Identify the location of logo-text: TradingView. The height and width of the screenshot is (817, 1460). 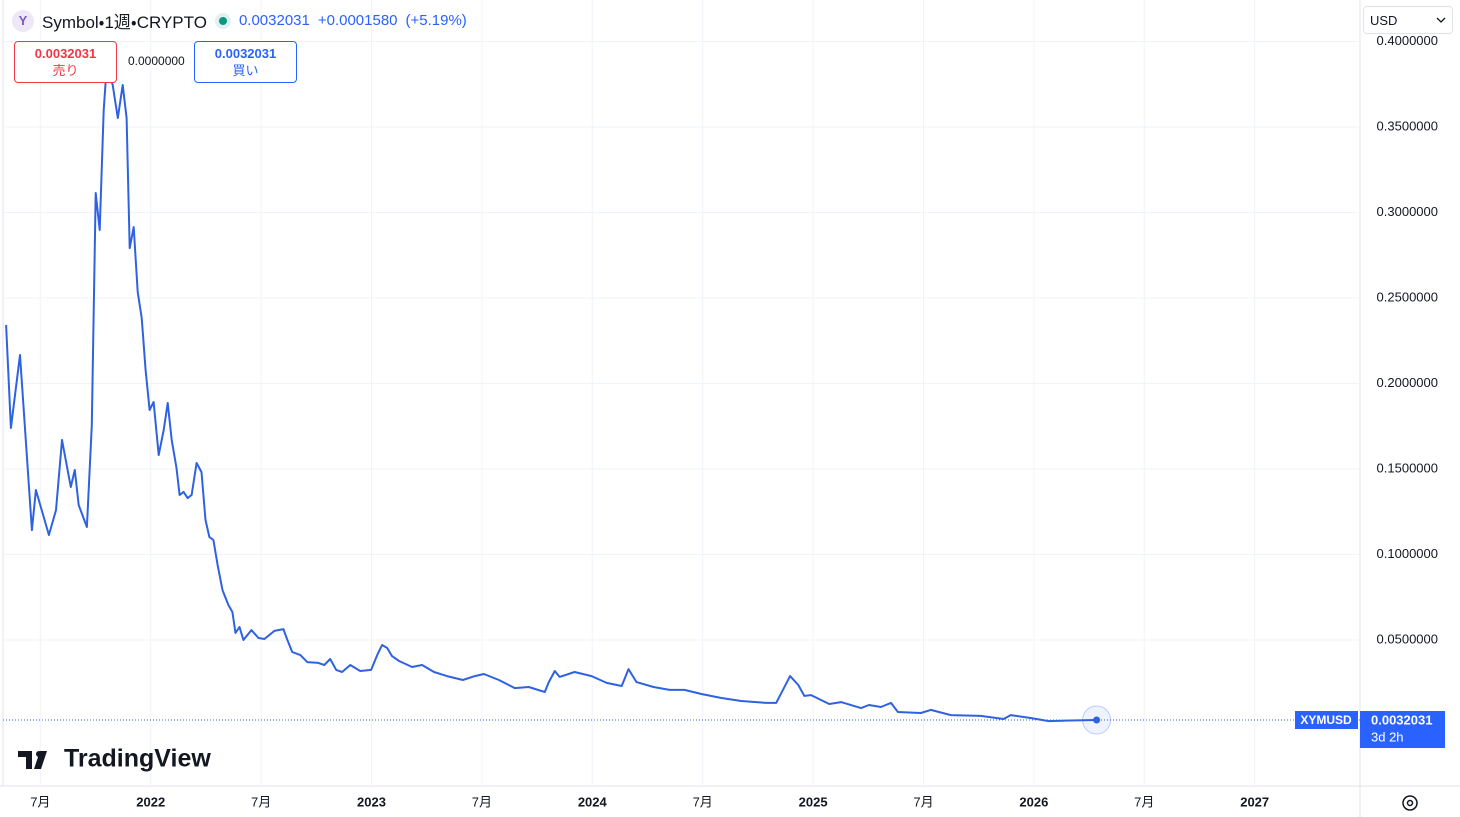
(137, 759).